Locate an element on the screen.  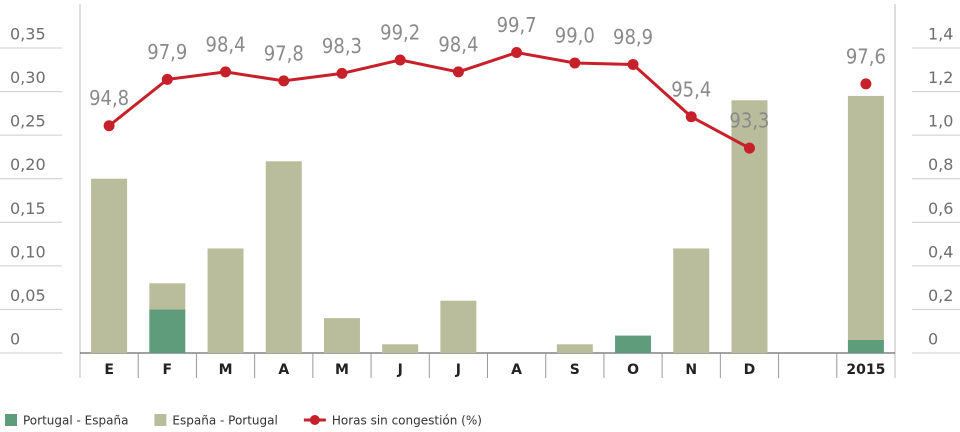
y2-tick-label: 0,4 is located at coordinates (940, 251).